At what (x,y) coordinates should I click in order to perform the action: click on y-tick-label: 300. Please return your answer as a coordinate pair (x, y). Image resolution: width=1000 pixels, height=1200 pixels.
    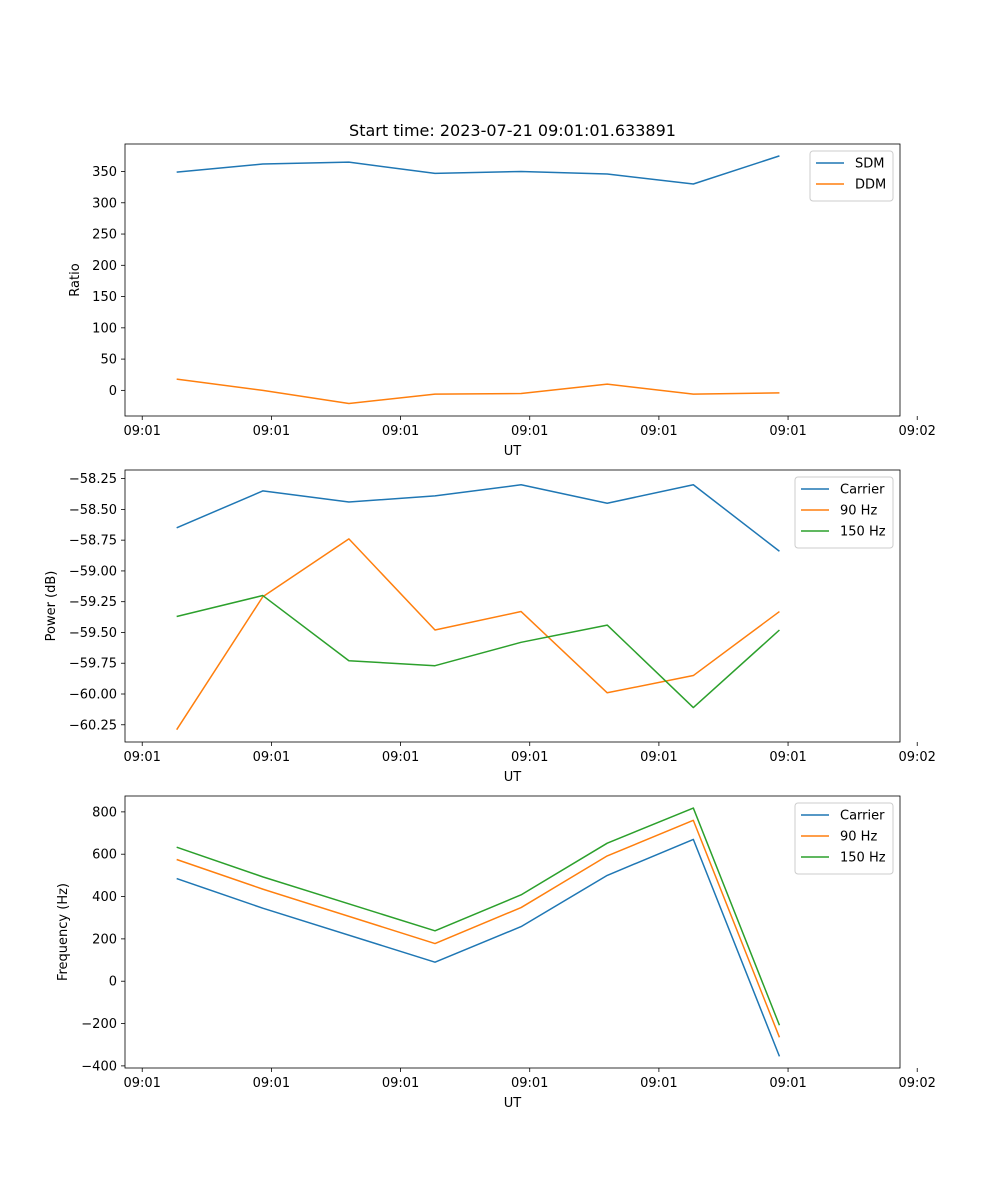
    Looking at the image, I should click on (104, 203).